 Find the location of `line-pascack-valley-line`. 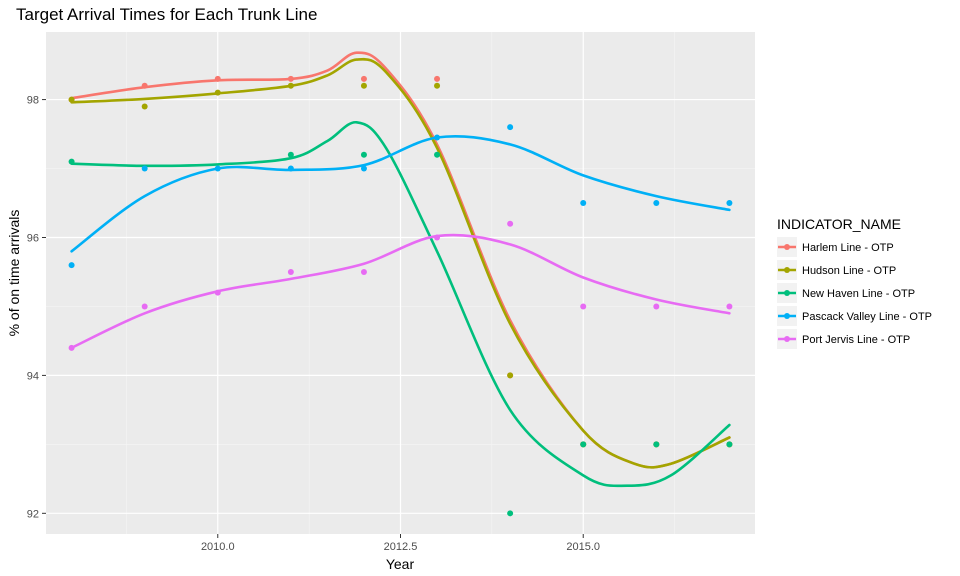

line-pascack-valley-line is located at coordinates (400, 193).